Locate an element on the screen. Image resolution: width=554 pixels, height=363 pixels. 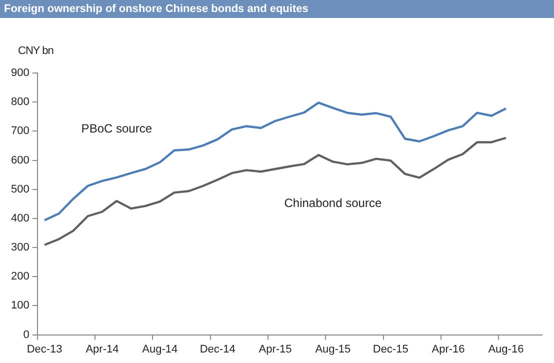
text: PBoC source is located at coordinates (116, 129).